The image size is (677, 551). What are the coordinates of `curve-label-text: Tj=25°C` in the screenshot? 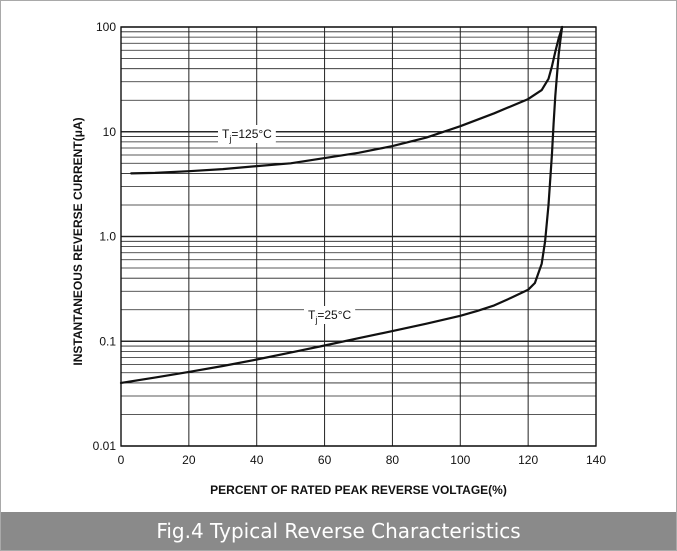 It's located at (329, 316).